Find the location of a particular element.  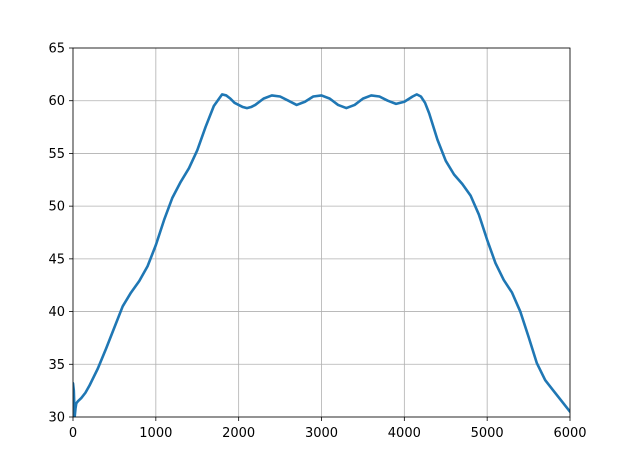

y-tick-label: 50 is located at coordinates (56, 207).